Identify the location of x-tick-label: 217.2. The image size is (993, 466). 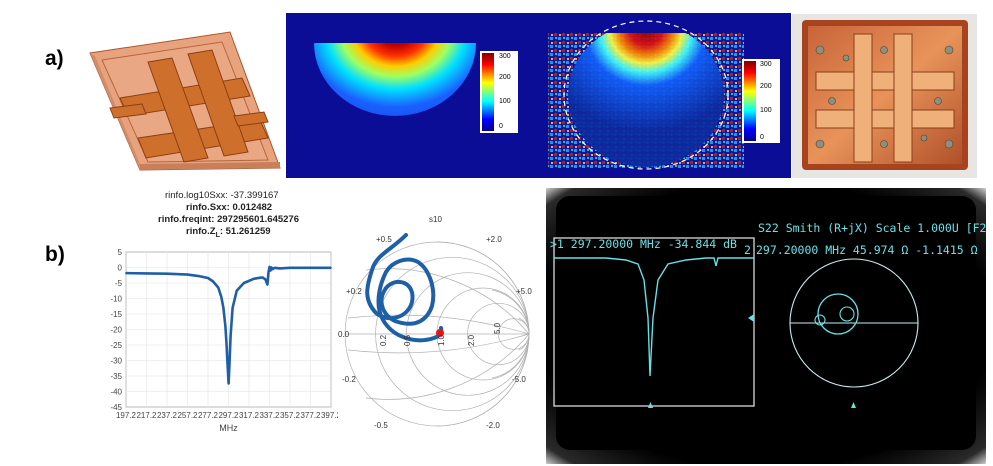
(146, 415).